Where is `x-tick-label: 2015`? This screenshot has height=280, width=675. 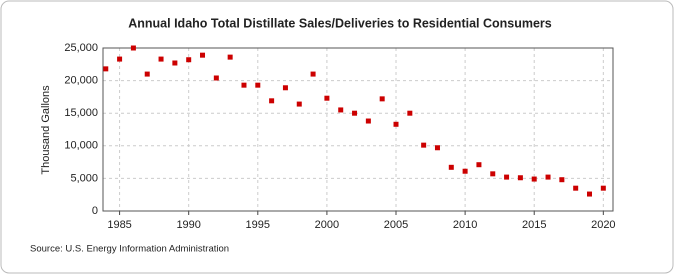 x-tick-label: 2015 is located at coordinates (534, 225).